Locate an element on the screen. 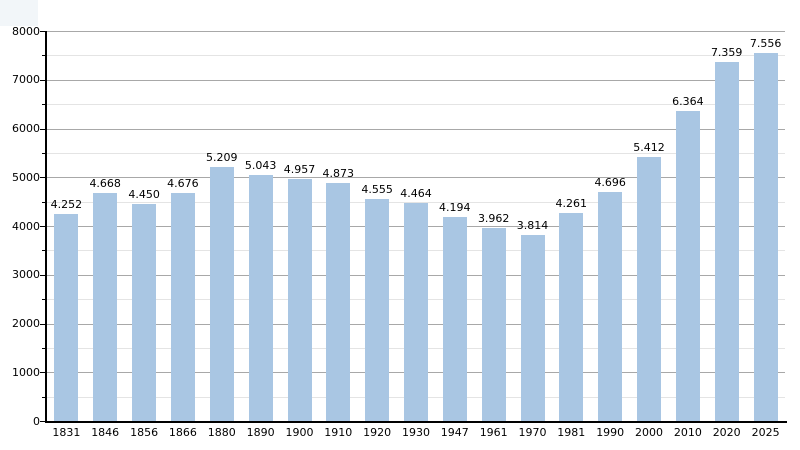  bar-value-label: 3.962 is located at coordinates (493, 218).